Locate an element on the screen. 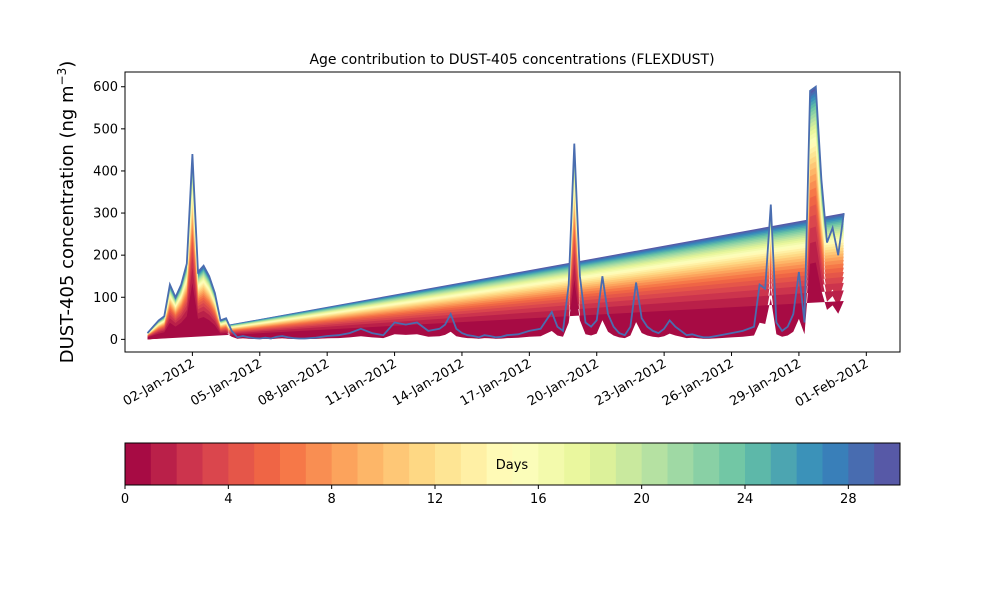  colorbar-tick-label: 16 is located at coordinates (538, 499).